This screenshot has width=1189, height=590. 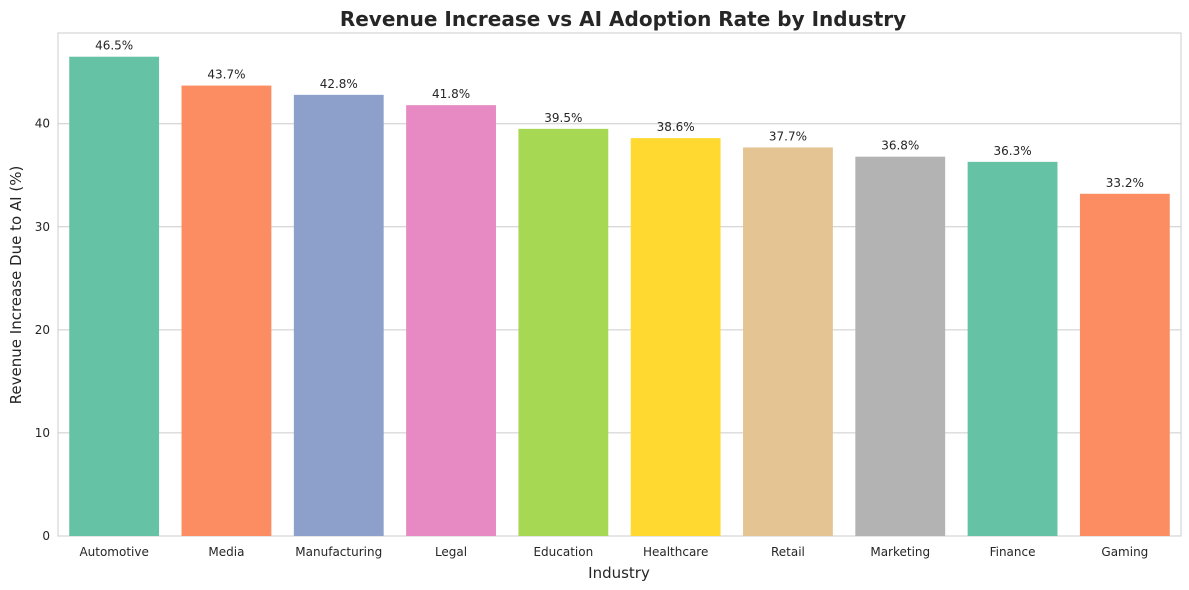 What do you see at coordinates (900, 552) in the screenshot?
I see `x-tick-label: Marketing` at bounding box center [900, 552].